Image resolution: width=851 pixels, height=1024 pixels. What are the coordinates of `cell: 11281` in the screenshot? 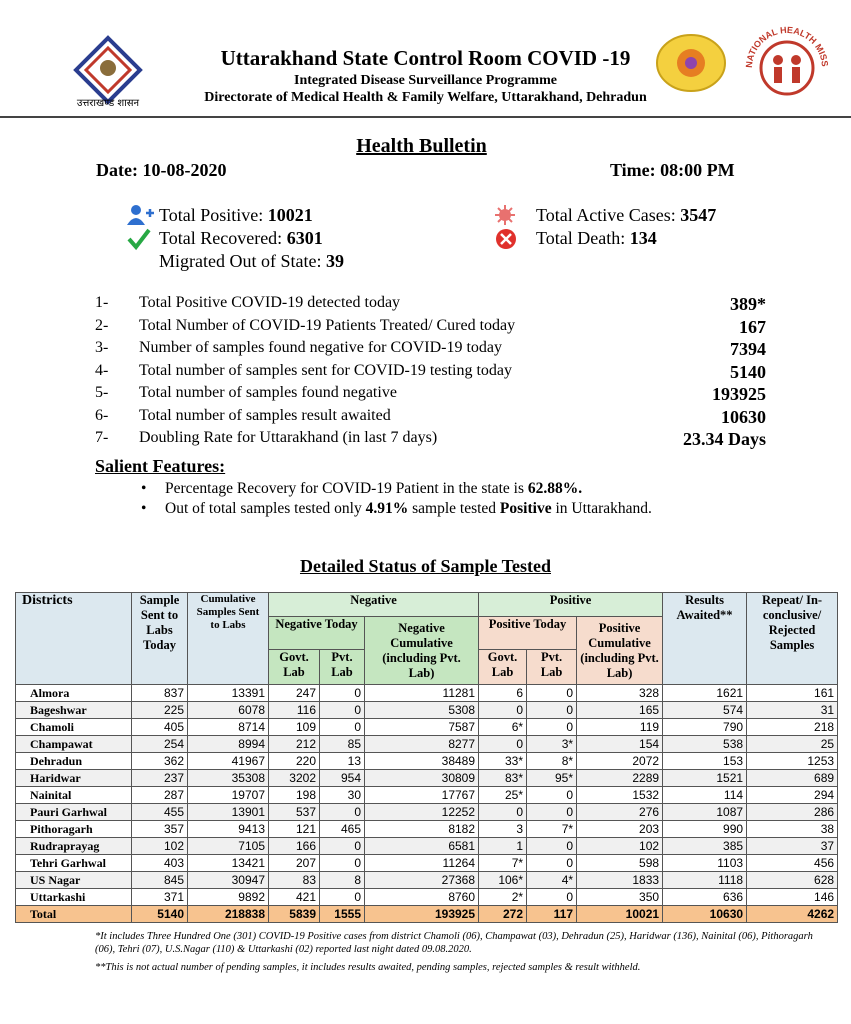 It's located at (421, 693).